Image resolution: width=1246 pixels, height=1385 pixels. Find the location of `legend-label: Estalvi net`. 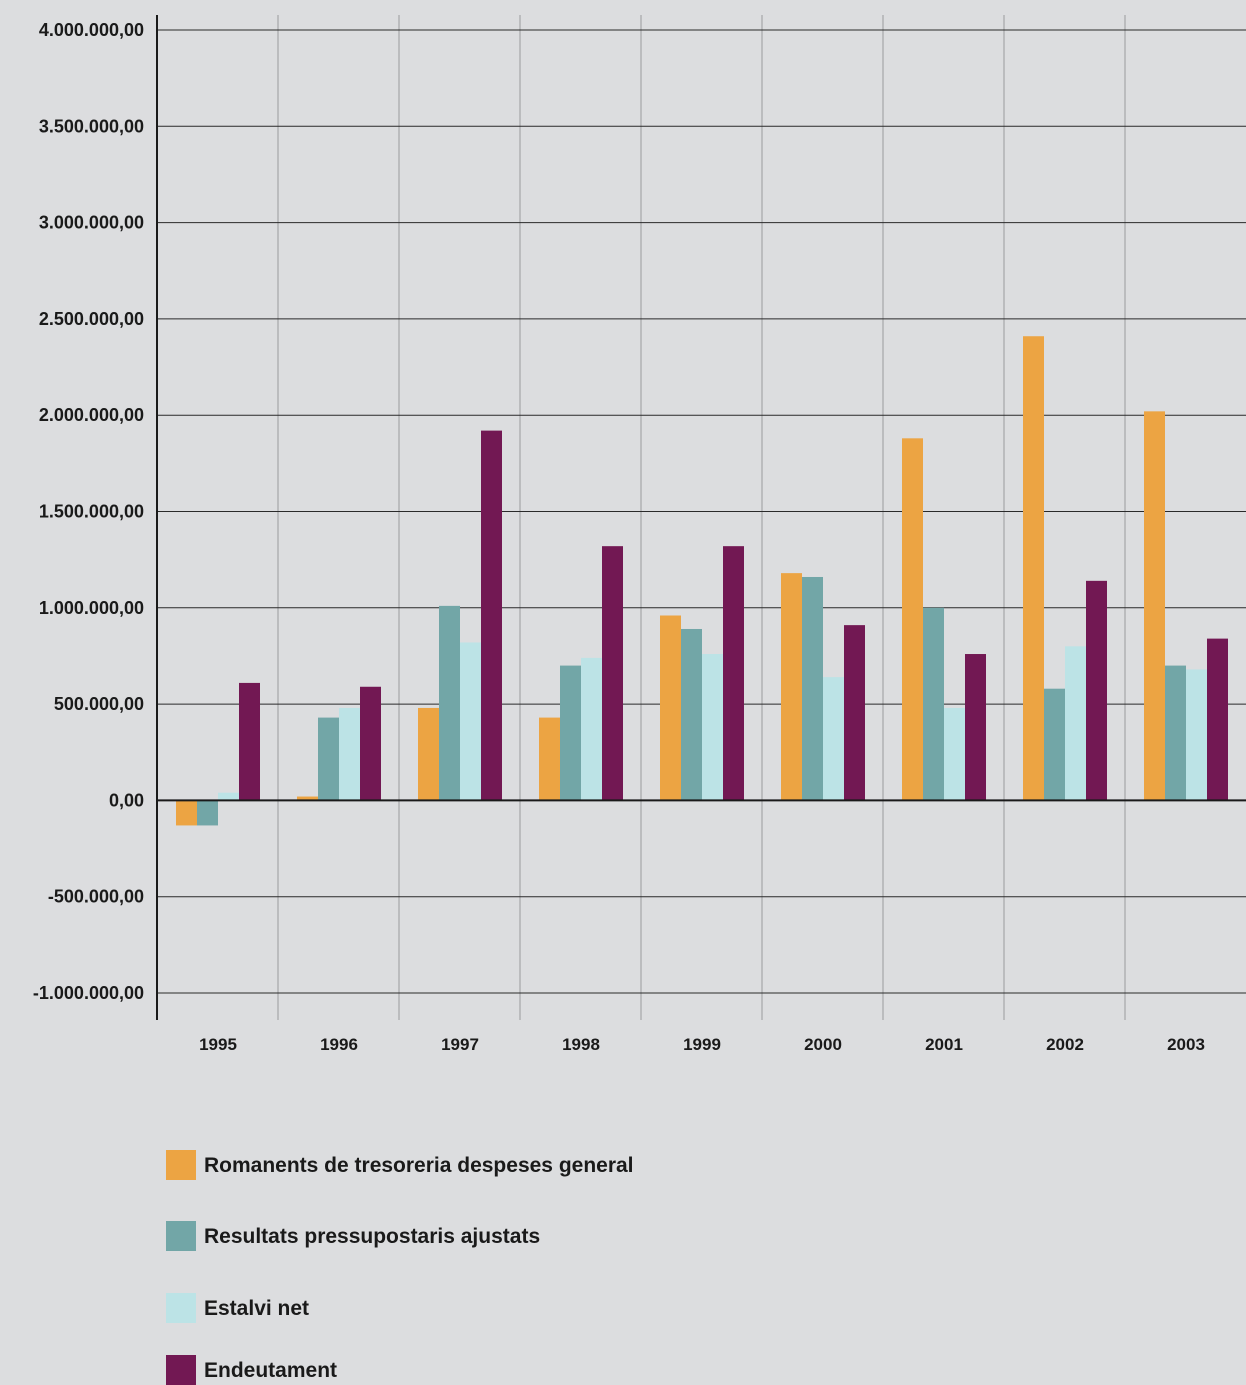

legend-label: Estalvi net is located at coordinates (257, 1308).